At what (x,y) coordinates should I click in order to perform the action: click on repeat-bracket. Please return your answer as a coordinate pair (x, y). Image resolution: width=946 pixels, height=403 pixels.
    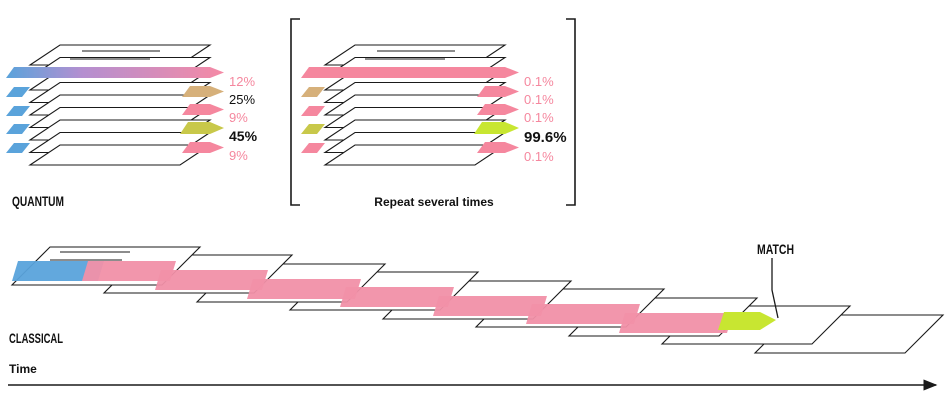
    Looking at the image, I should click on (433, 112).